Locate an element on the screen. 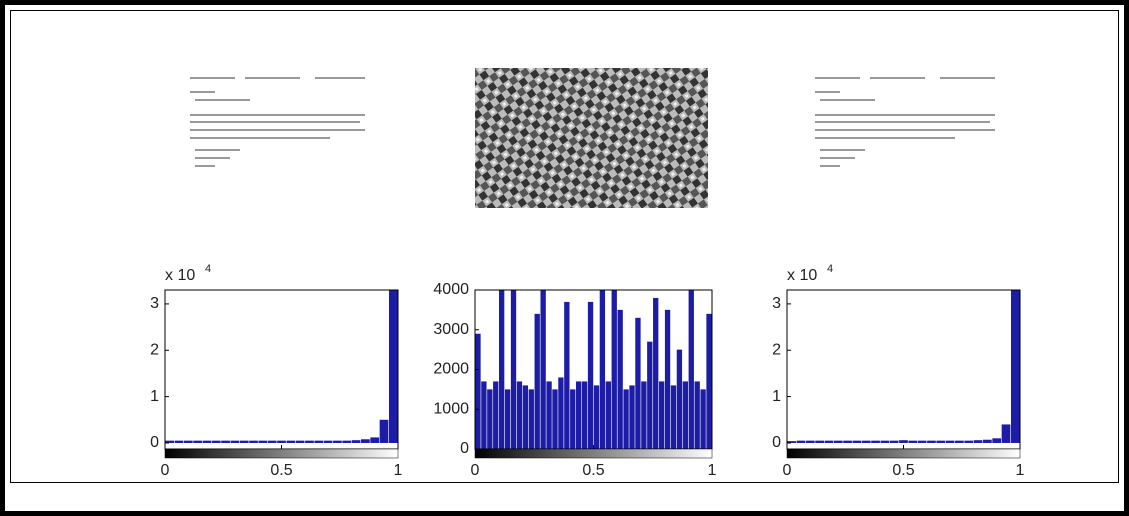  document-image is located at coordinates (277, 122).